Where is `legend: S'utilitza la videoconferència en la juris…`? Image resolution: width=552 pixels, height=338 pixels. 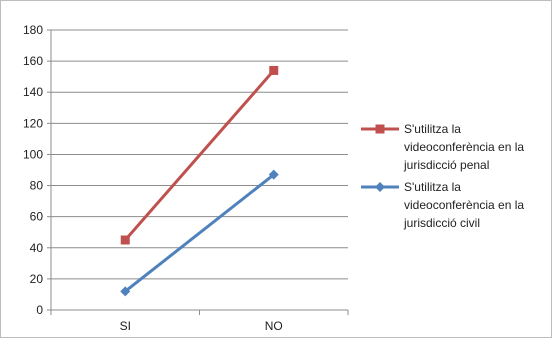 legend: S'utilitza la videoconferència en la juris… is located at coordinates (442, 176).